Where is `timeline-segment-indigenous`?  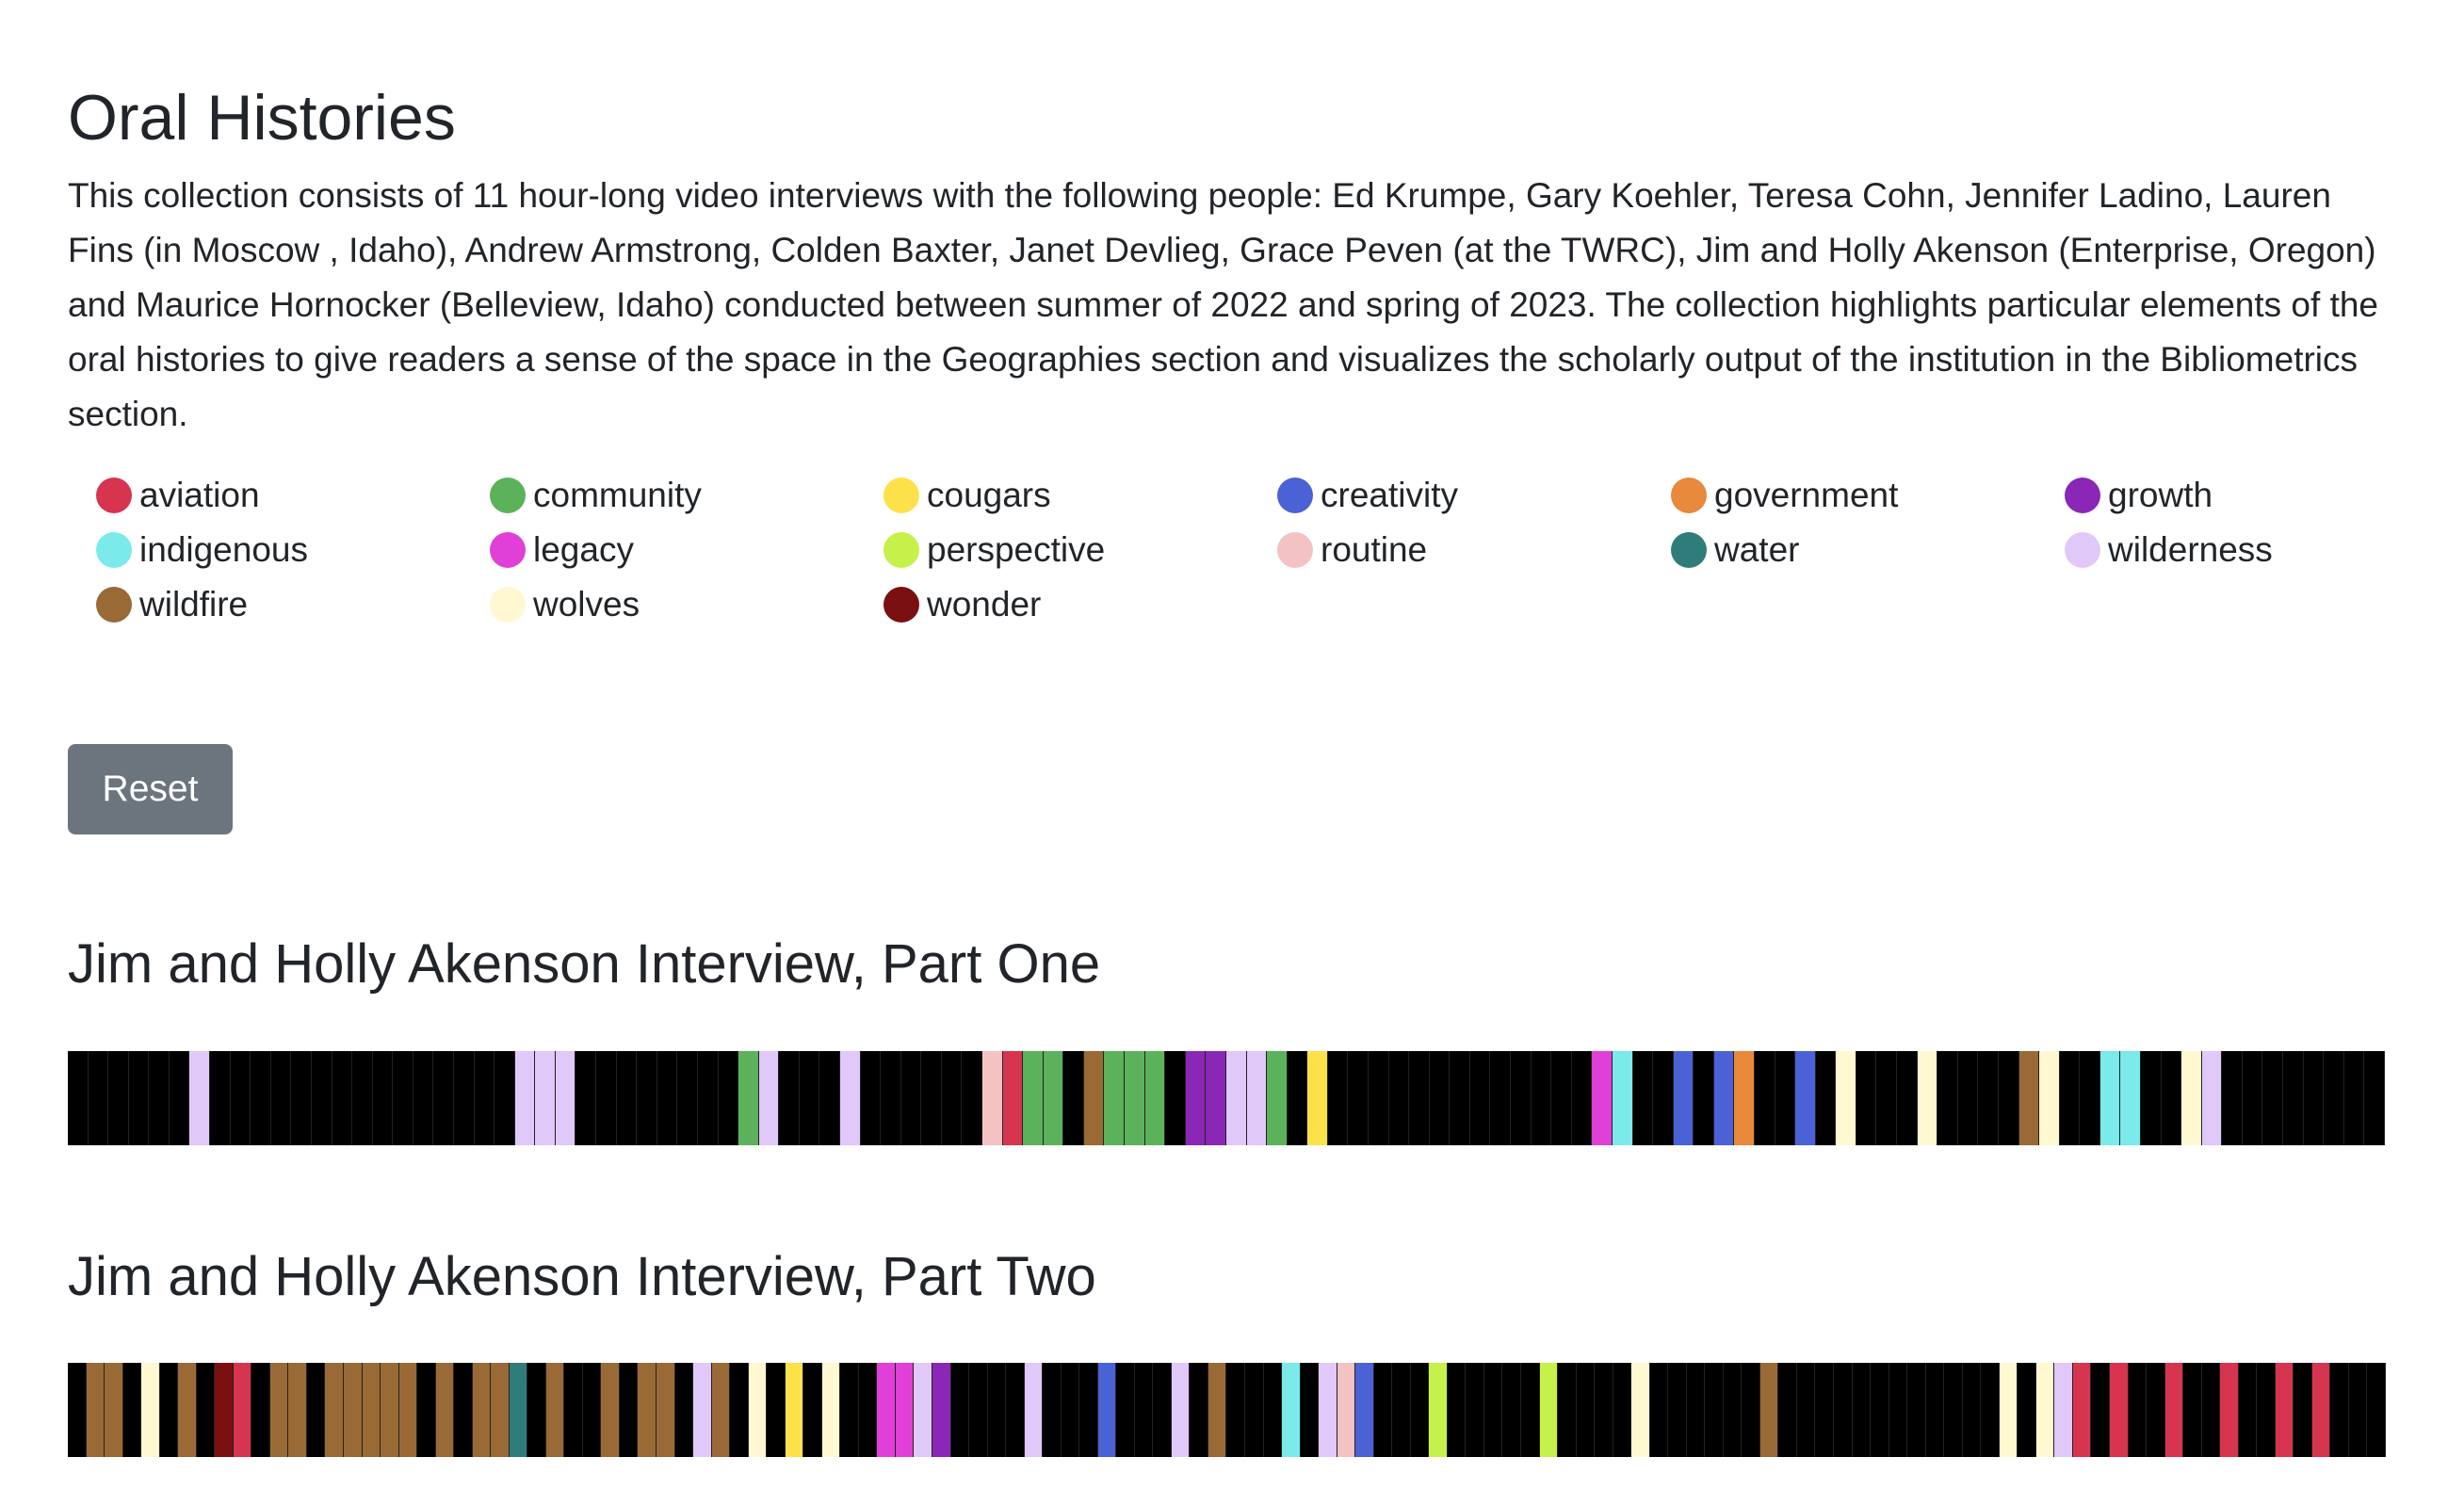 timeline-segment-indigenous is located at coordinates (1622, 1098).